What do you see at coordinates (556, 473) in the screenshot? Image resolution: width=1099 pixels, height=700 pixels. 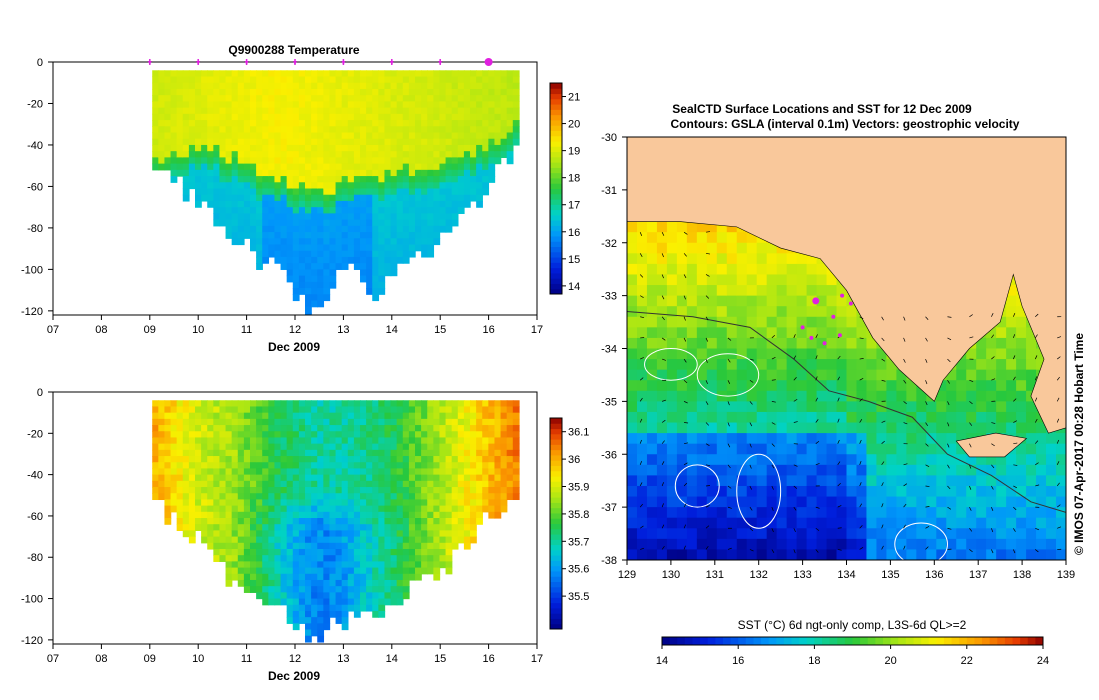 I see `colorbar-segment` at bounding box center [556, 473].